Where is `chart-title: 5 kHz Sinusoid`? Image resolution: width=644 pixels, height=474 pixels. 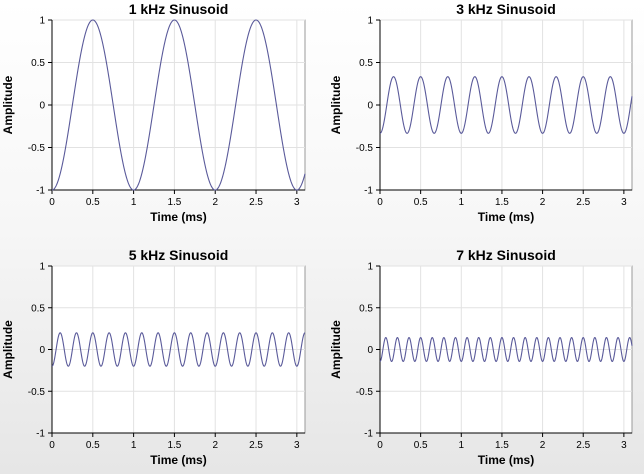 chart-title: 5 kHz Sinusoid is located at coordinates (179, 255).